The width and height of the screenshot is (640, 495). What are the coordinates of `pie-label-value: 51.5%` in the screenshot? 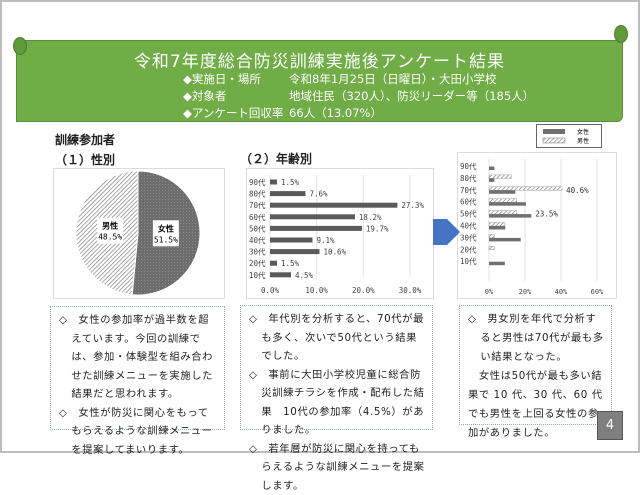 It's located at (166, 239).